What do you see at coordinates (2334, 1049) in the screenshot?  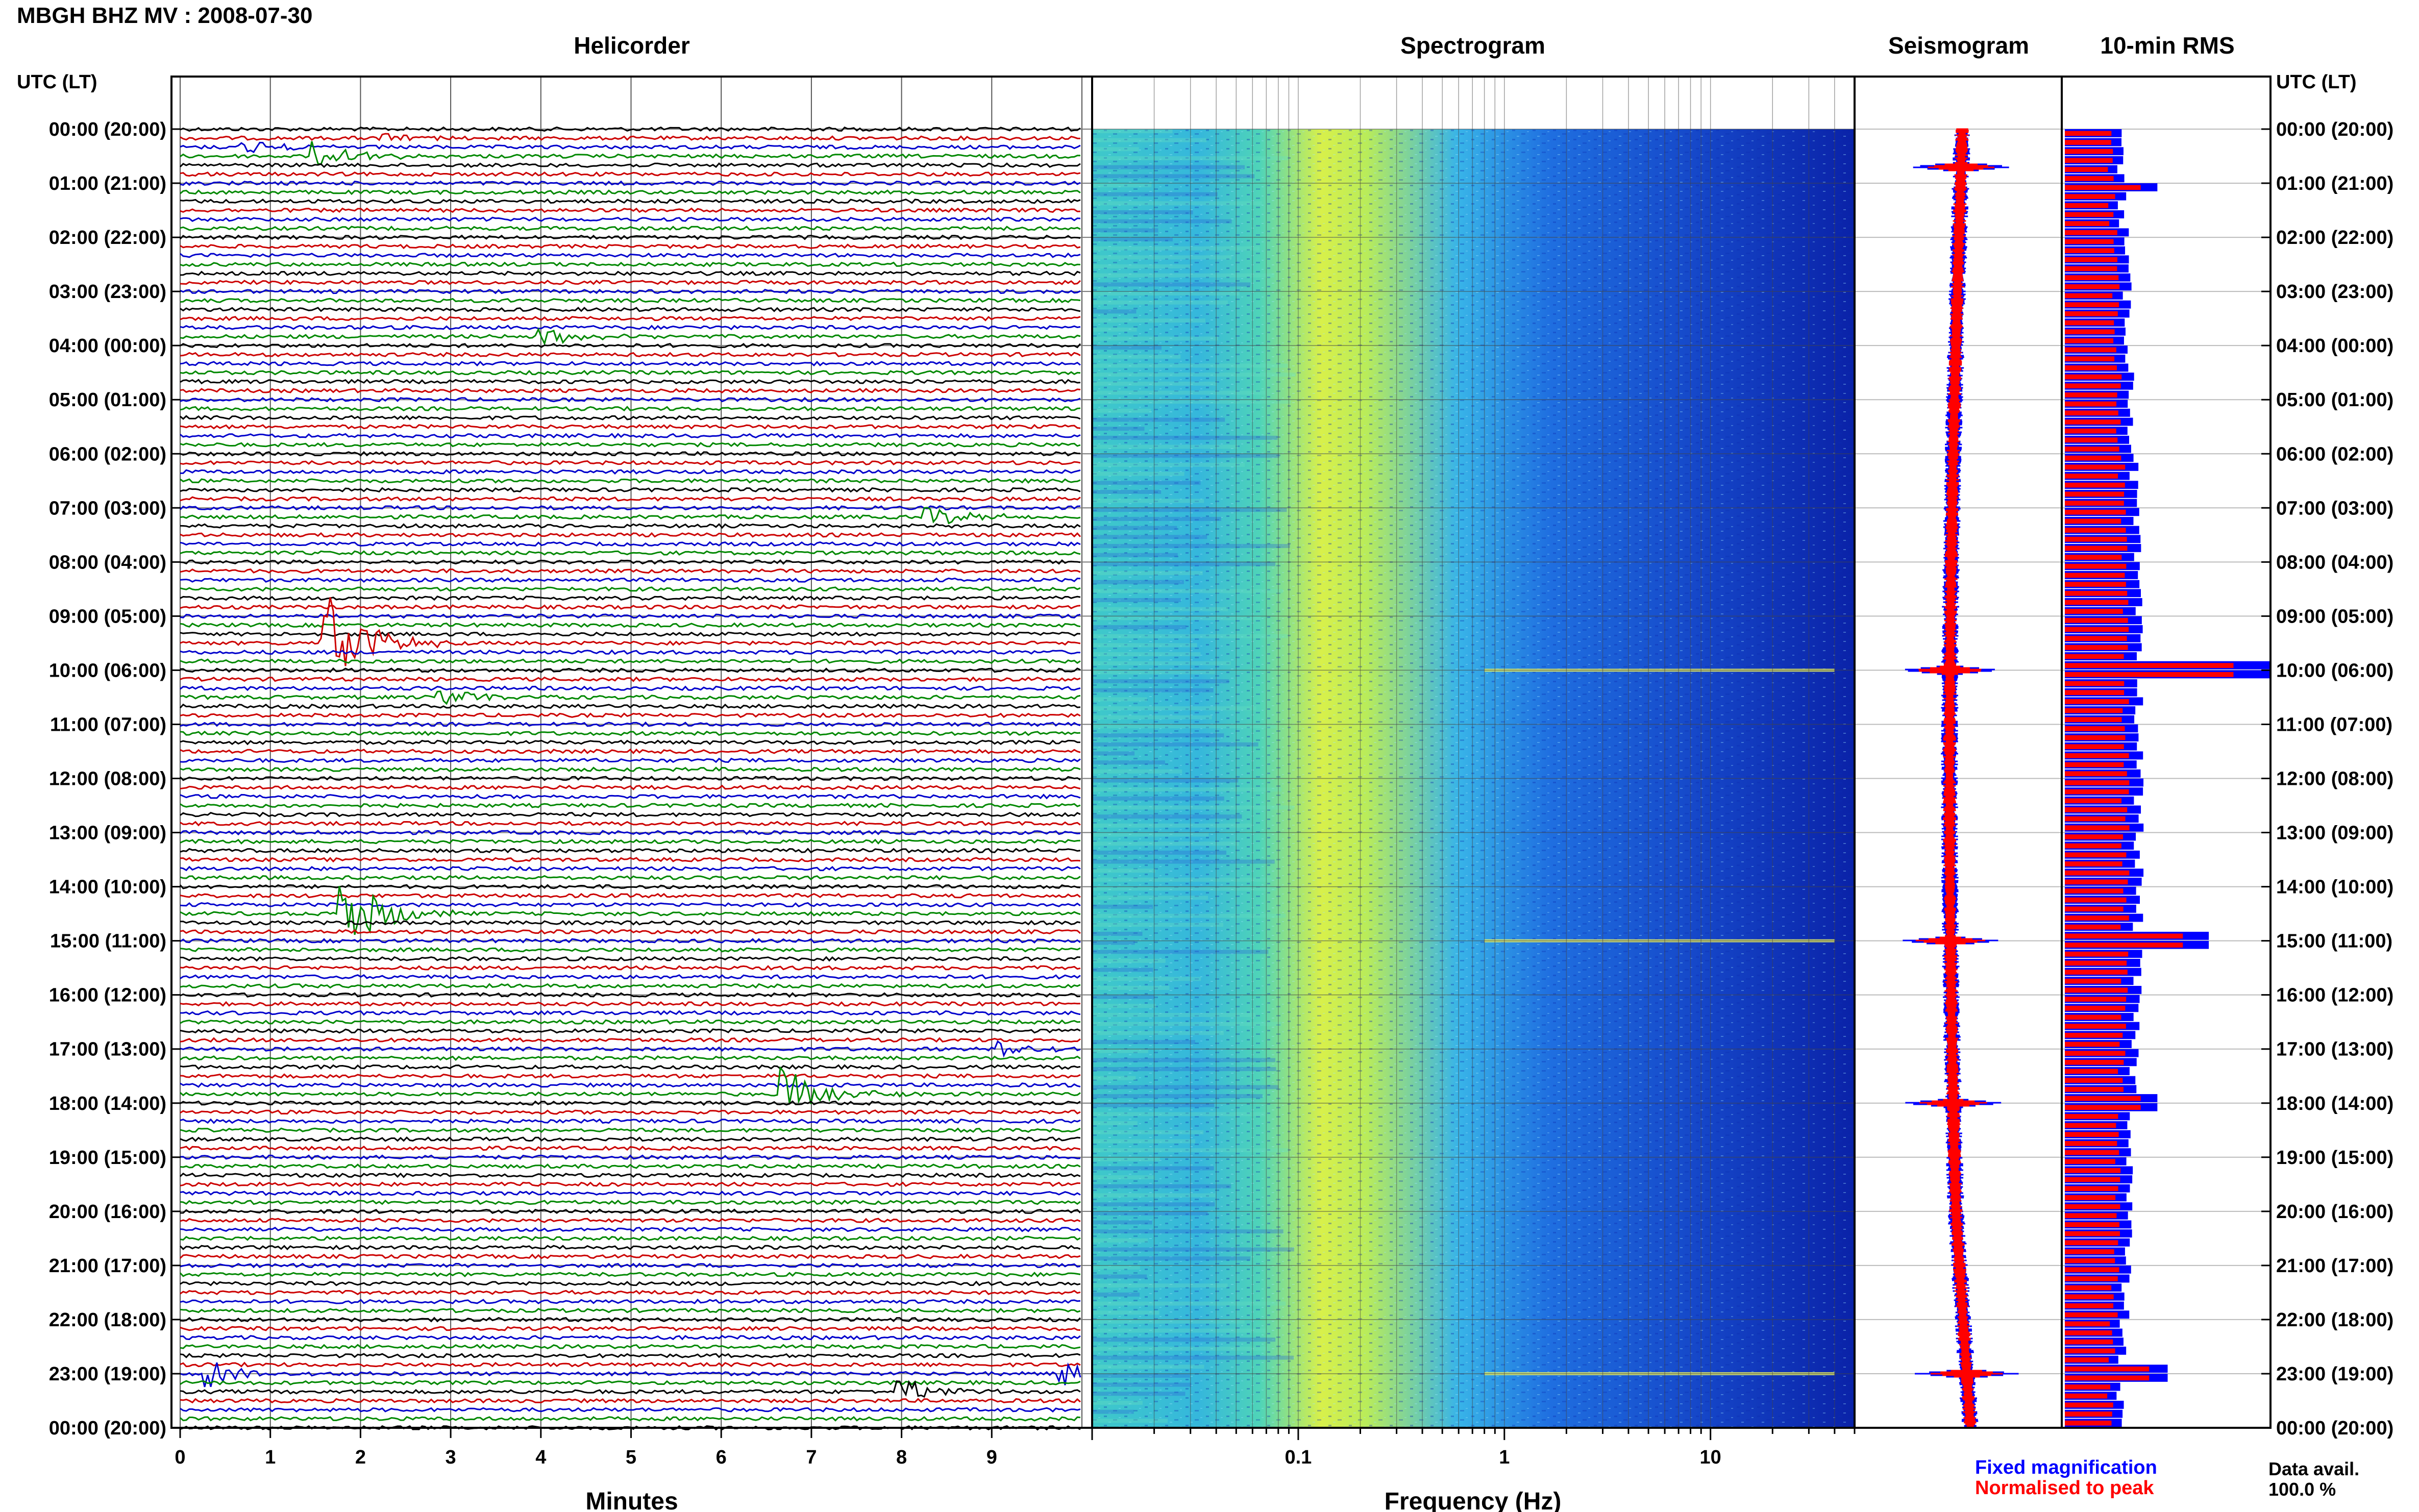 I see `time-label-right: 17:00 (13:00)` at bounding box center [2334, 1049].